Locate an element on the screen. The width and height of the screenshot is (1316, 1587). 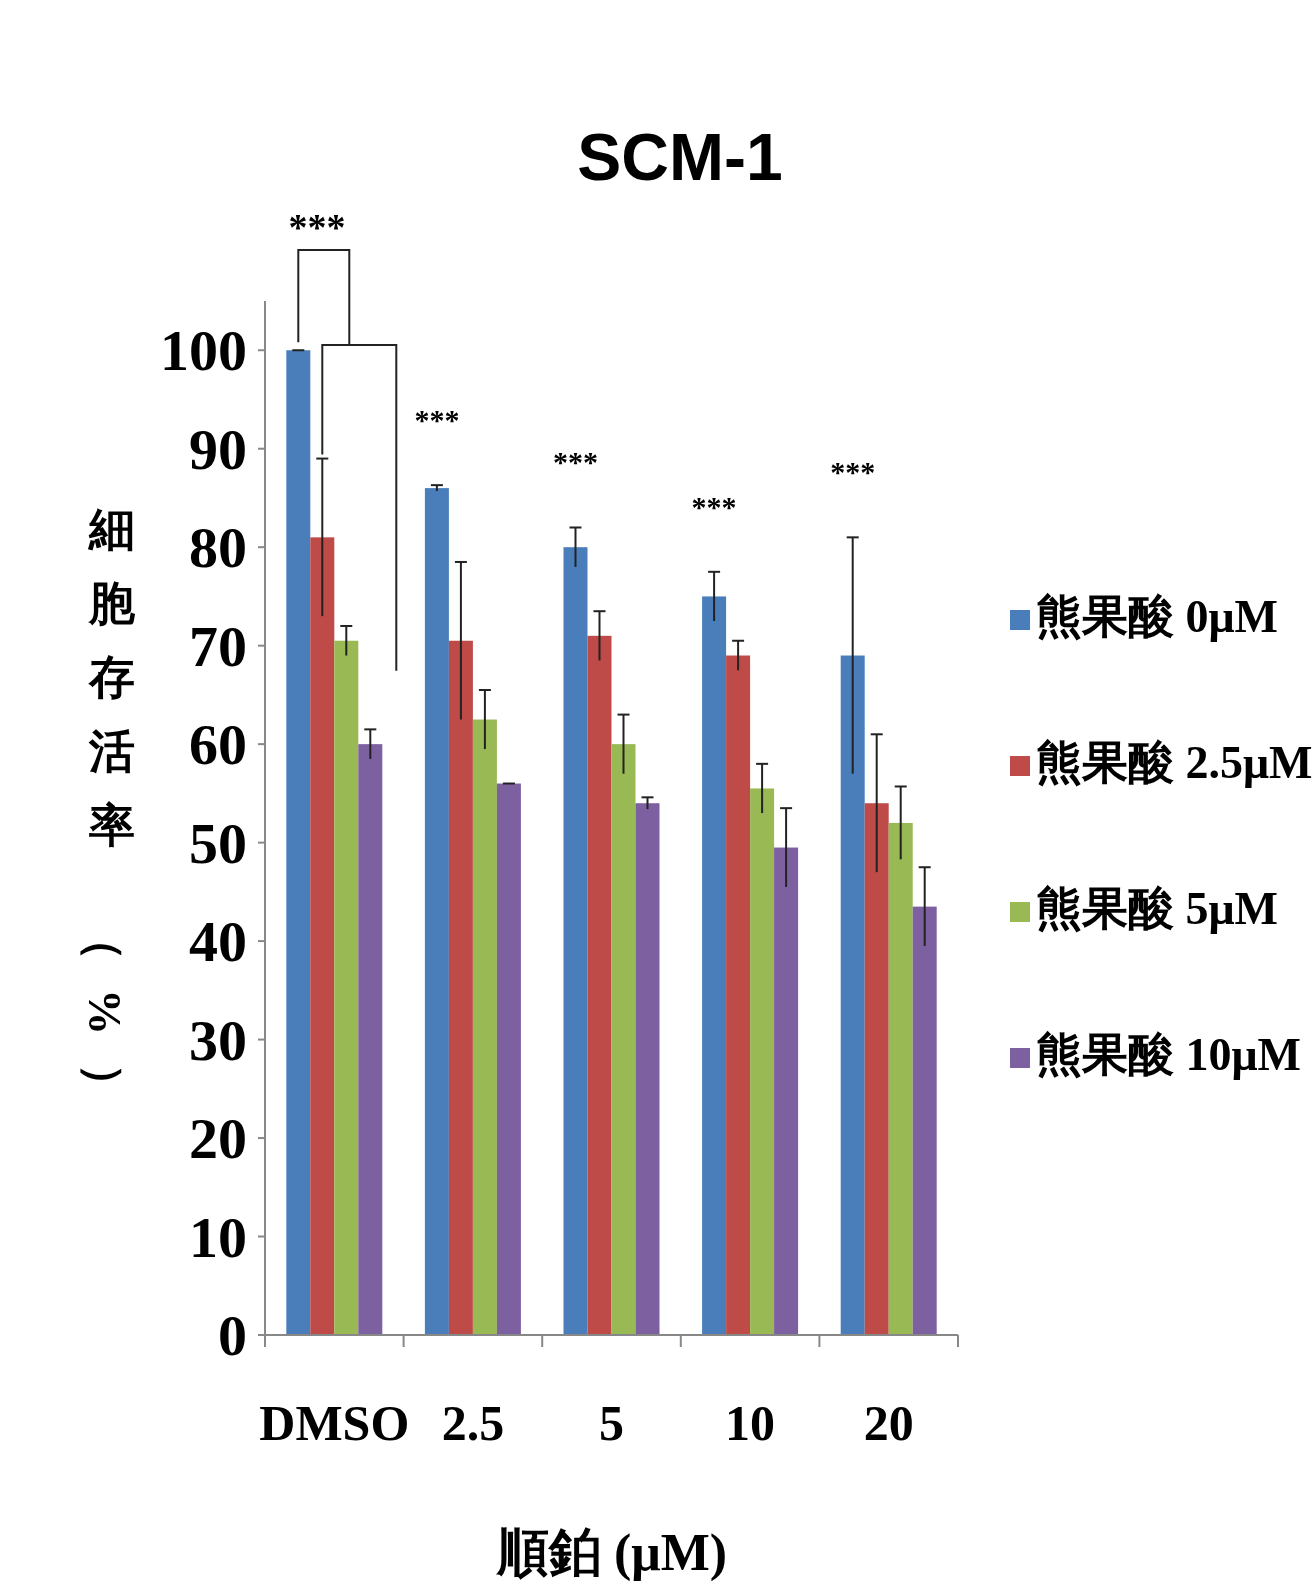
y-tick-label: 50 is located at coordinates (218, 843).